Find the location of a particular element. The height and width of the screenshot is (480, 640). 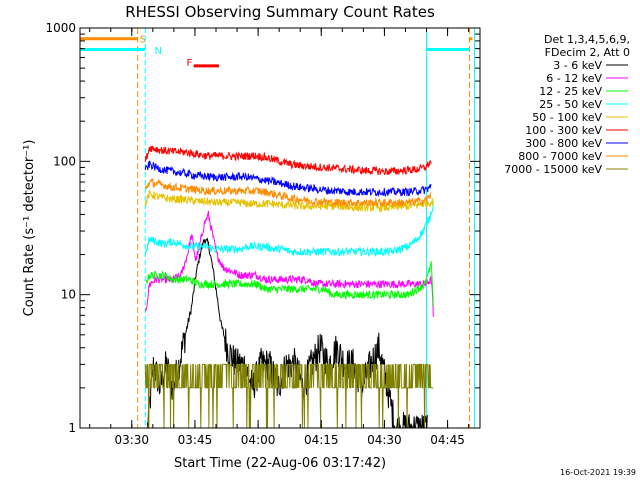

legend-entry-label: 100 - 300 keV is located at coordinates (563, 130).